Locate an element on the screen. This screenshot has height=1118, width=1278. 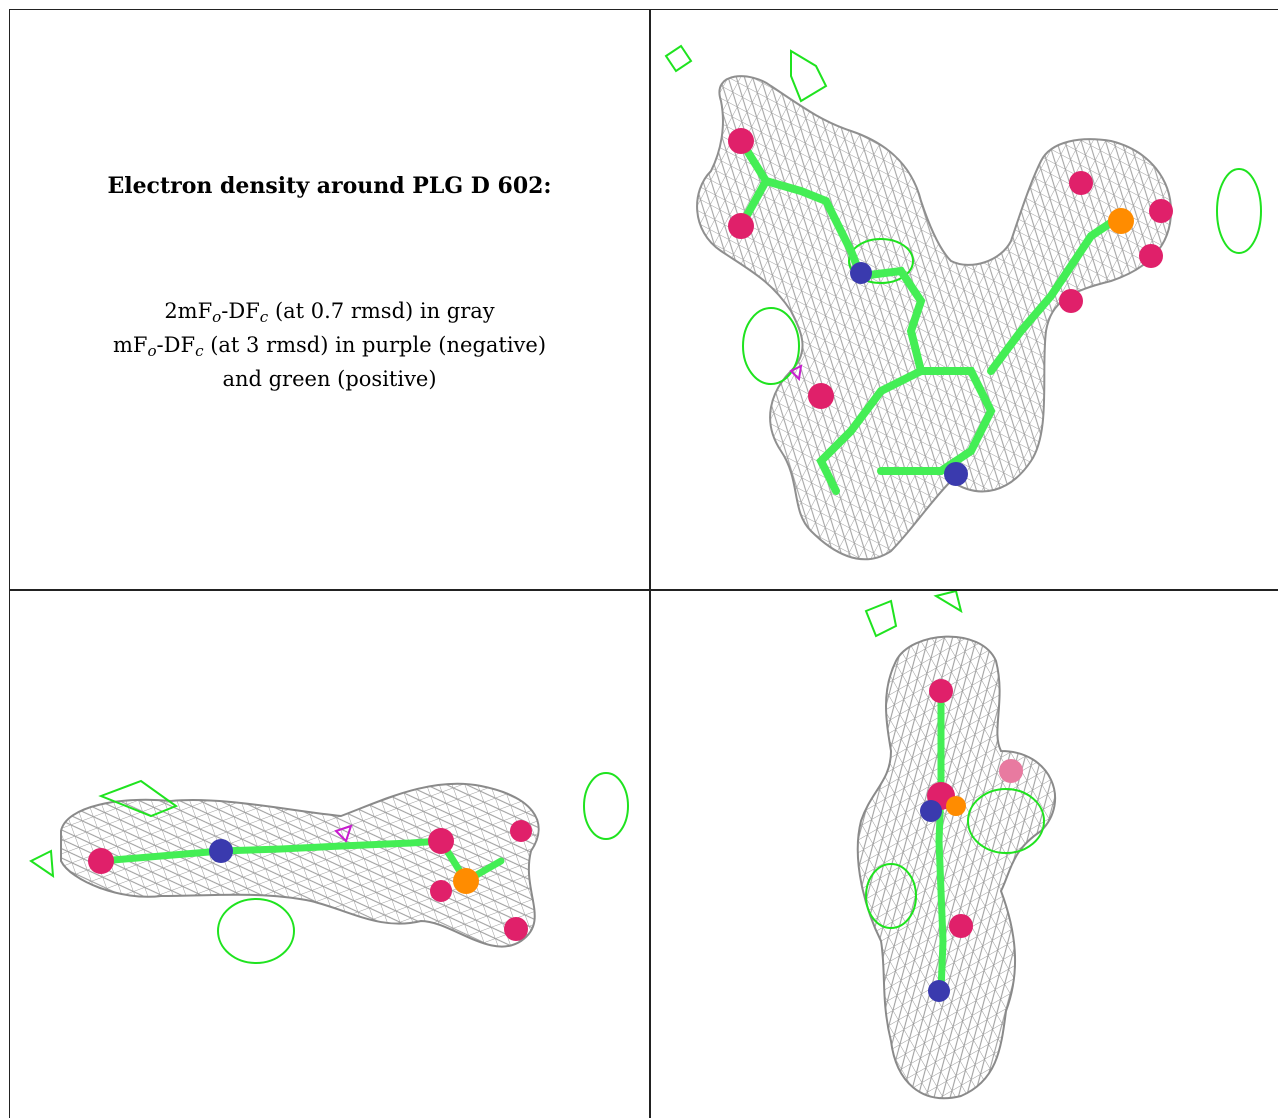
figure-title: Electron density around PLG D 602: is located at coordinates (329, 186).